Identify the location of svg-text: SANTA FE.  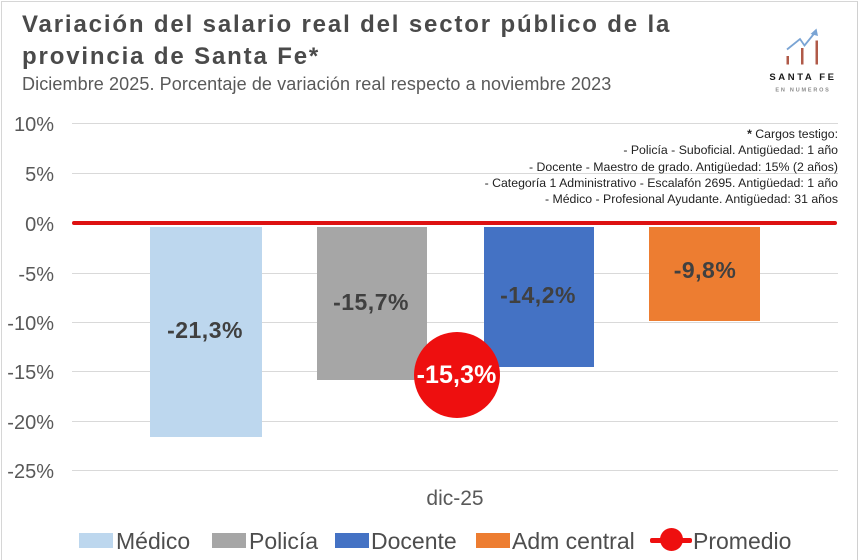
(802, 77).